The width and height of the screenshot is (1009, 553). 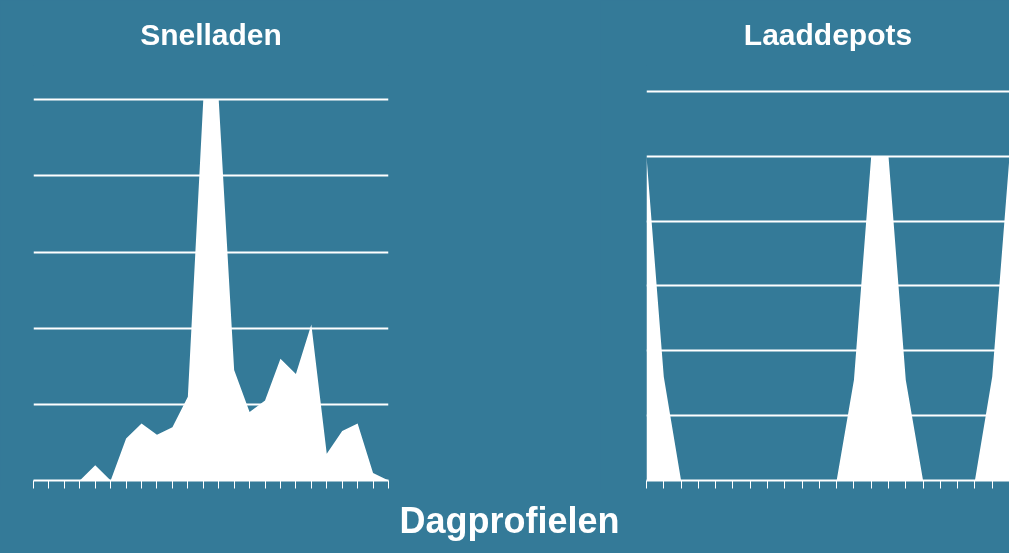 I want to click on text: Dagprofielen, so click(x=509, y=521).